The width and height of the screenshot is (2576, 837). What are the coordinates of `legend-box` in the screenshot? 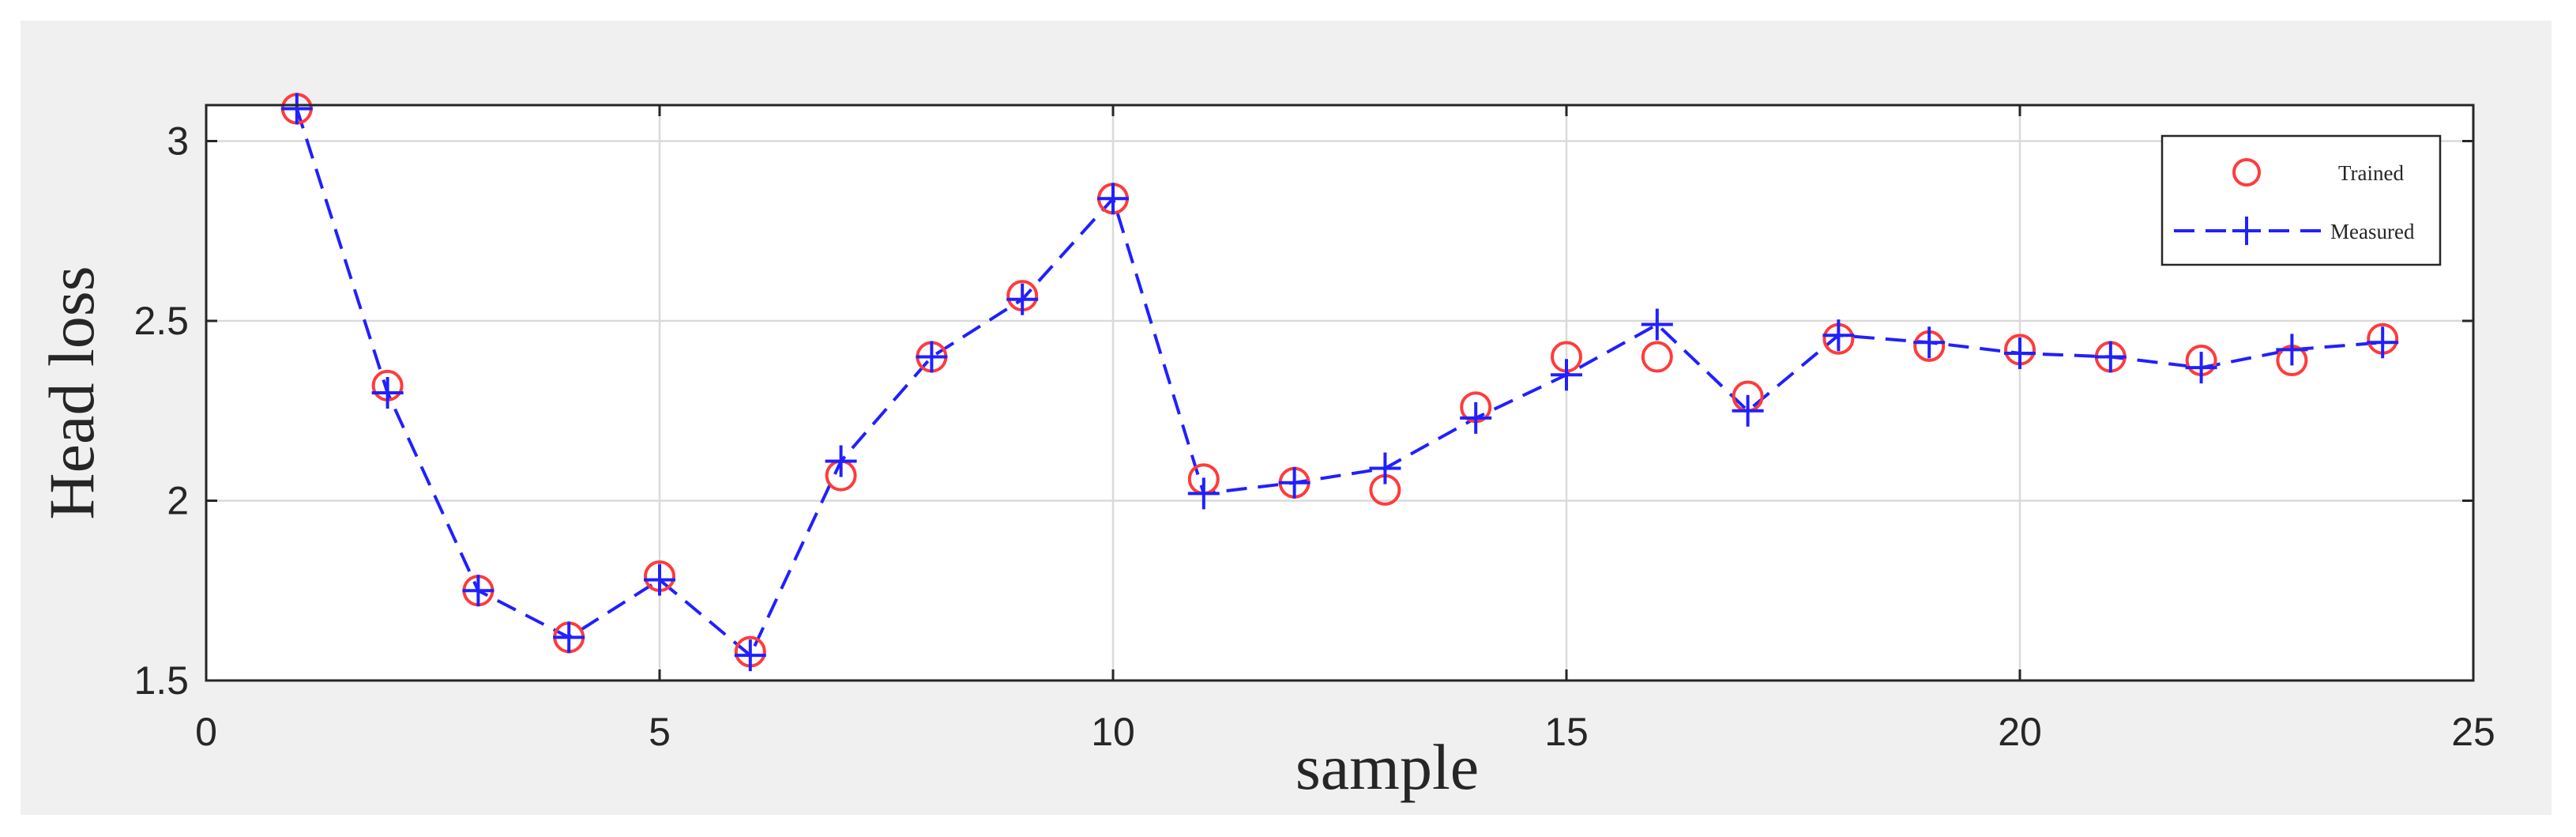 It's located at (2301, 200).